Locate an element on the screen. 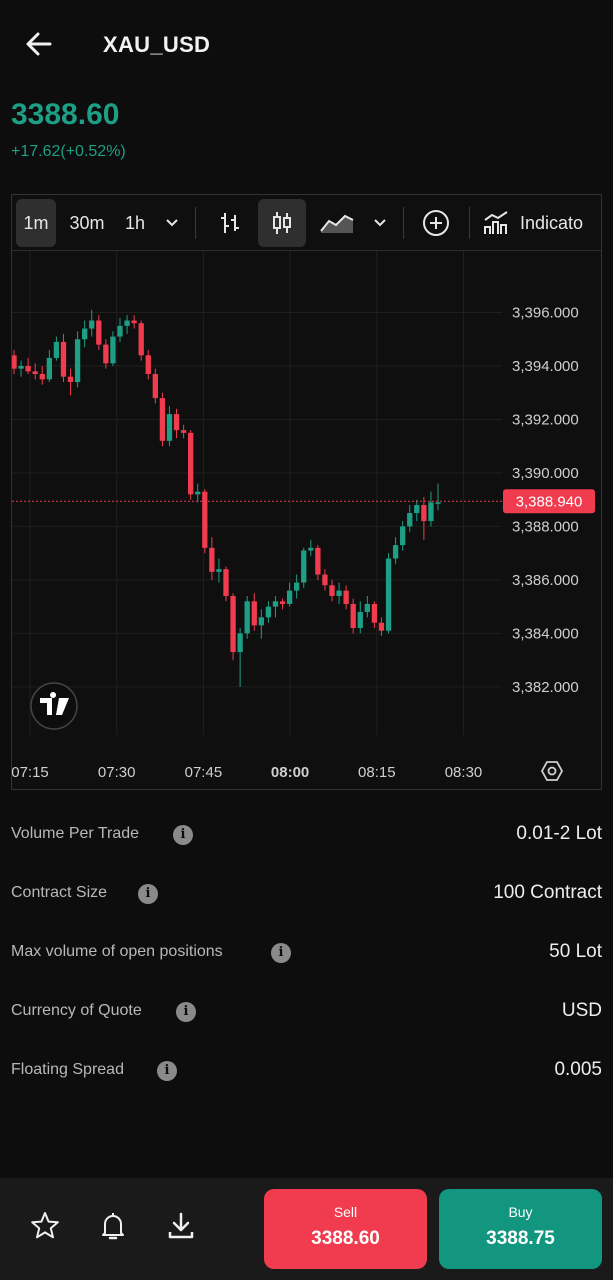 The height and width of the screenshot is (1280, 613). settings-icon is located at coordinates (552, 771).